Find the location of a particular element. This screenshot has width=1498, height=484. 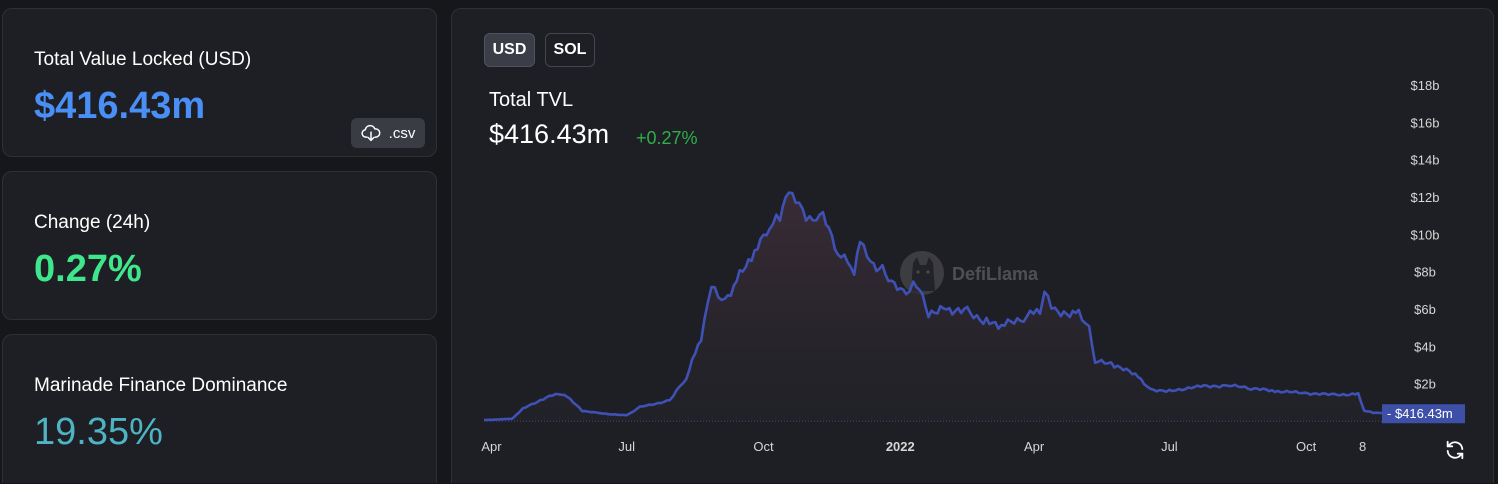

chart-title: Total TVL is located at coordinates (531, 100).